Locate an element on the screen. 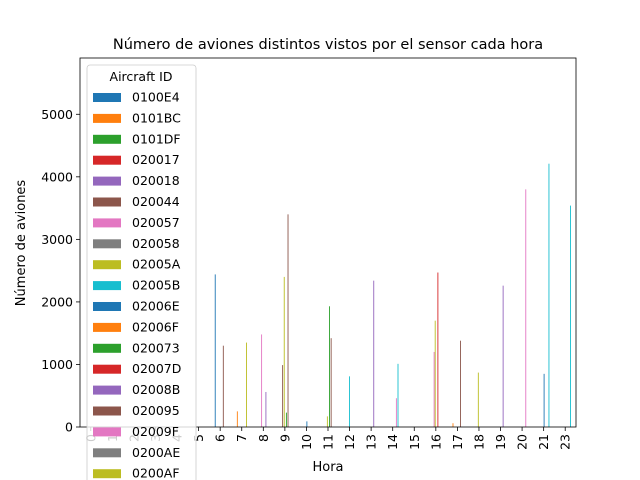  y-tick-label: 2000 is located at coordinates (57, 301).